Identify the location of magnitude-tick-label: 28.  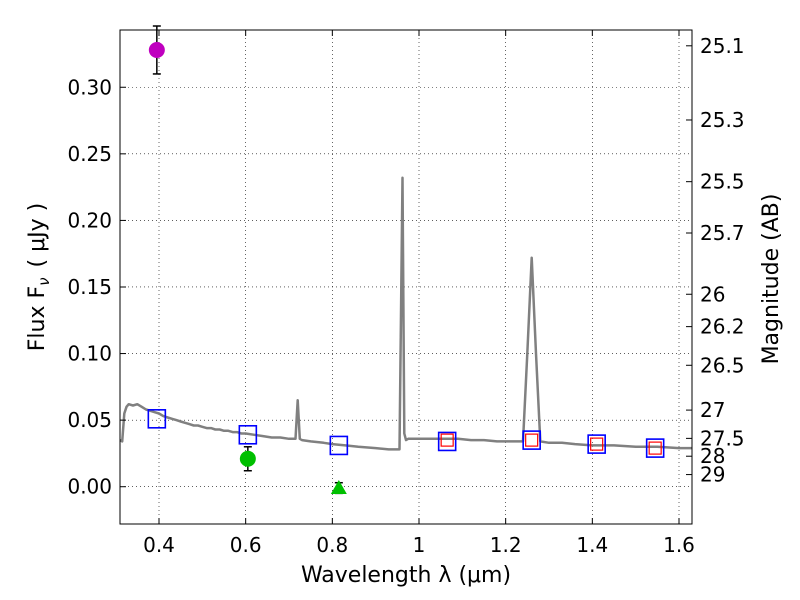
(712, 456).